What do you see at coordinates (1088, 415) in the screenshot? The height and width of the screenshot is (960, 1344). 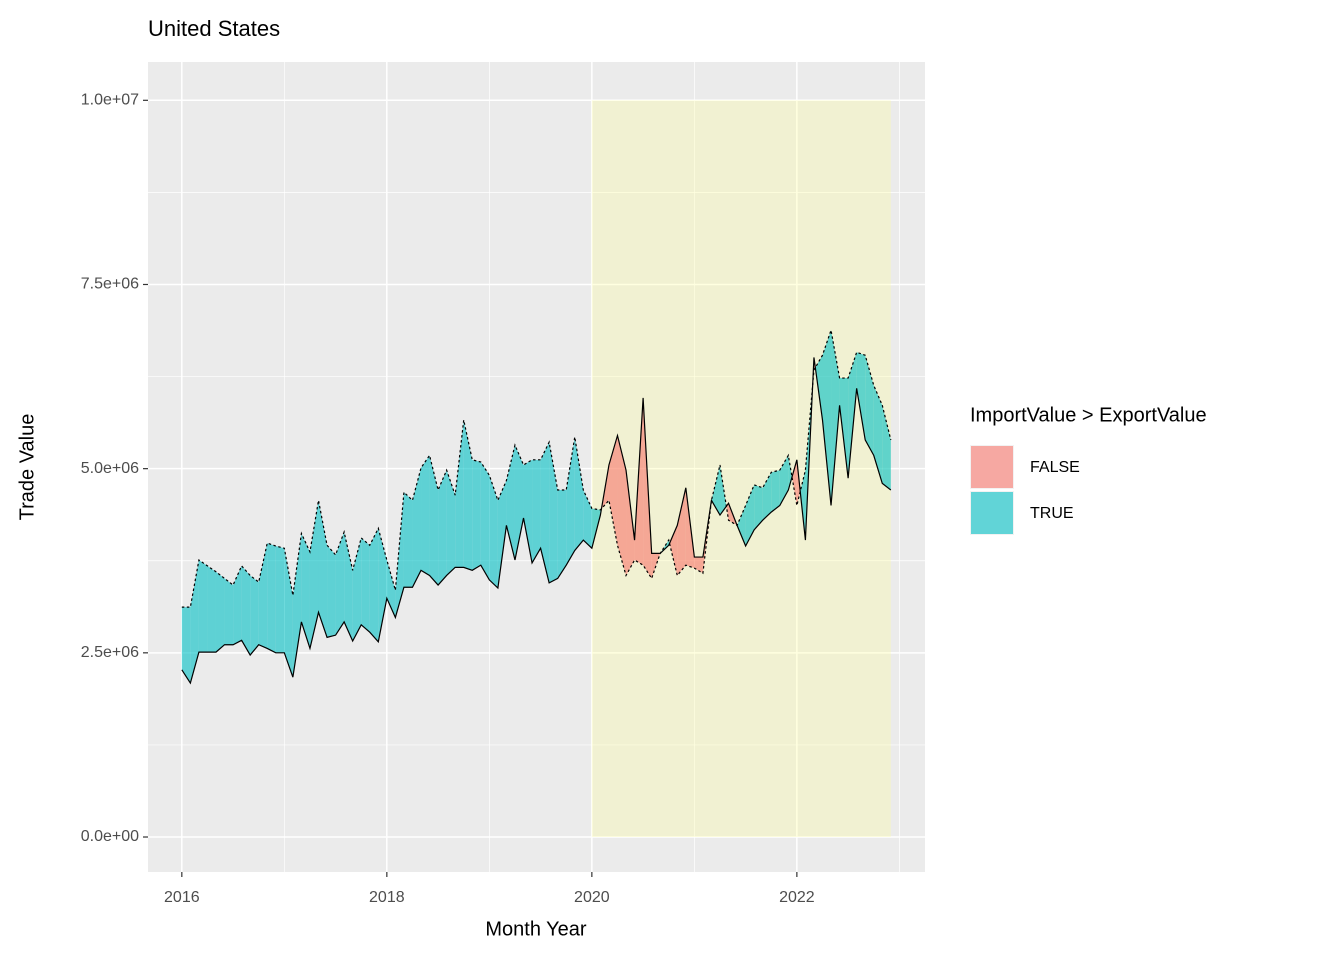 I see `legend-title: ImportValue > ExportValue` at bounding box center [1088, 415].